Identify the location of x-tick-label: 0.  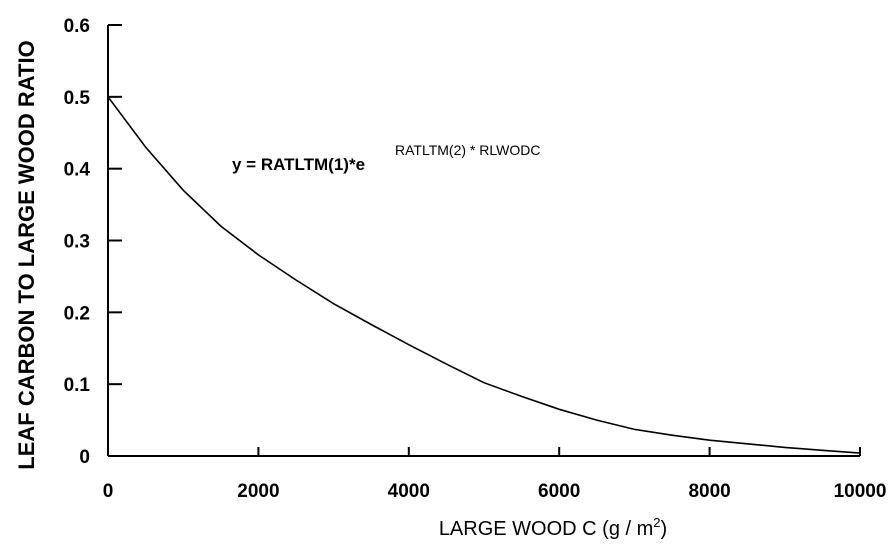
(108, 491).